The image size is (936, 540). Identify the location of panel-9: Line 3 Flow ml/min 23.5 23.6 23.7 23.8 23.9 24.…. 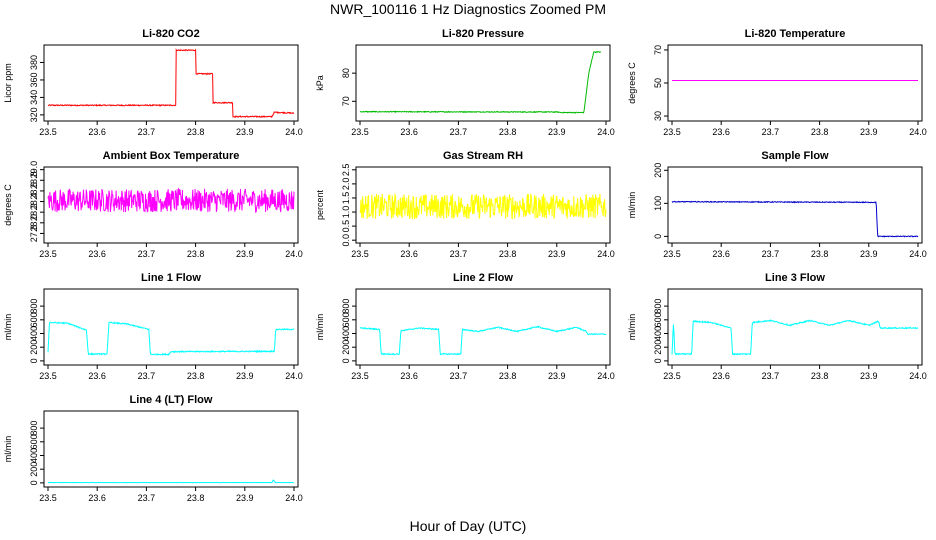
(777, 326).